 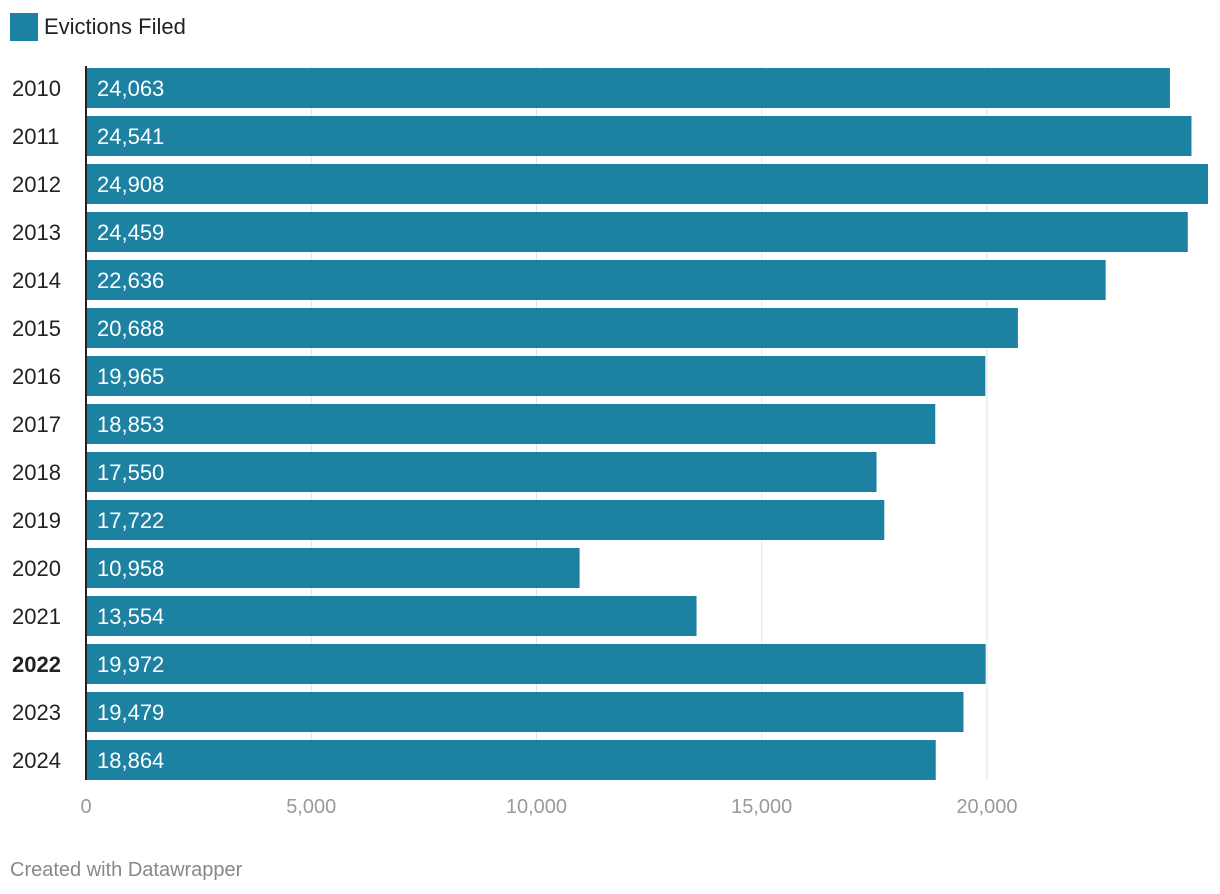 I want to click on category-label-2012: 2012, so click(x=36, y=184).